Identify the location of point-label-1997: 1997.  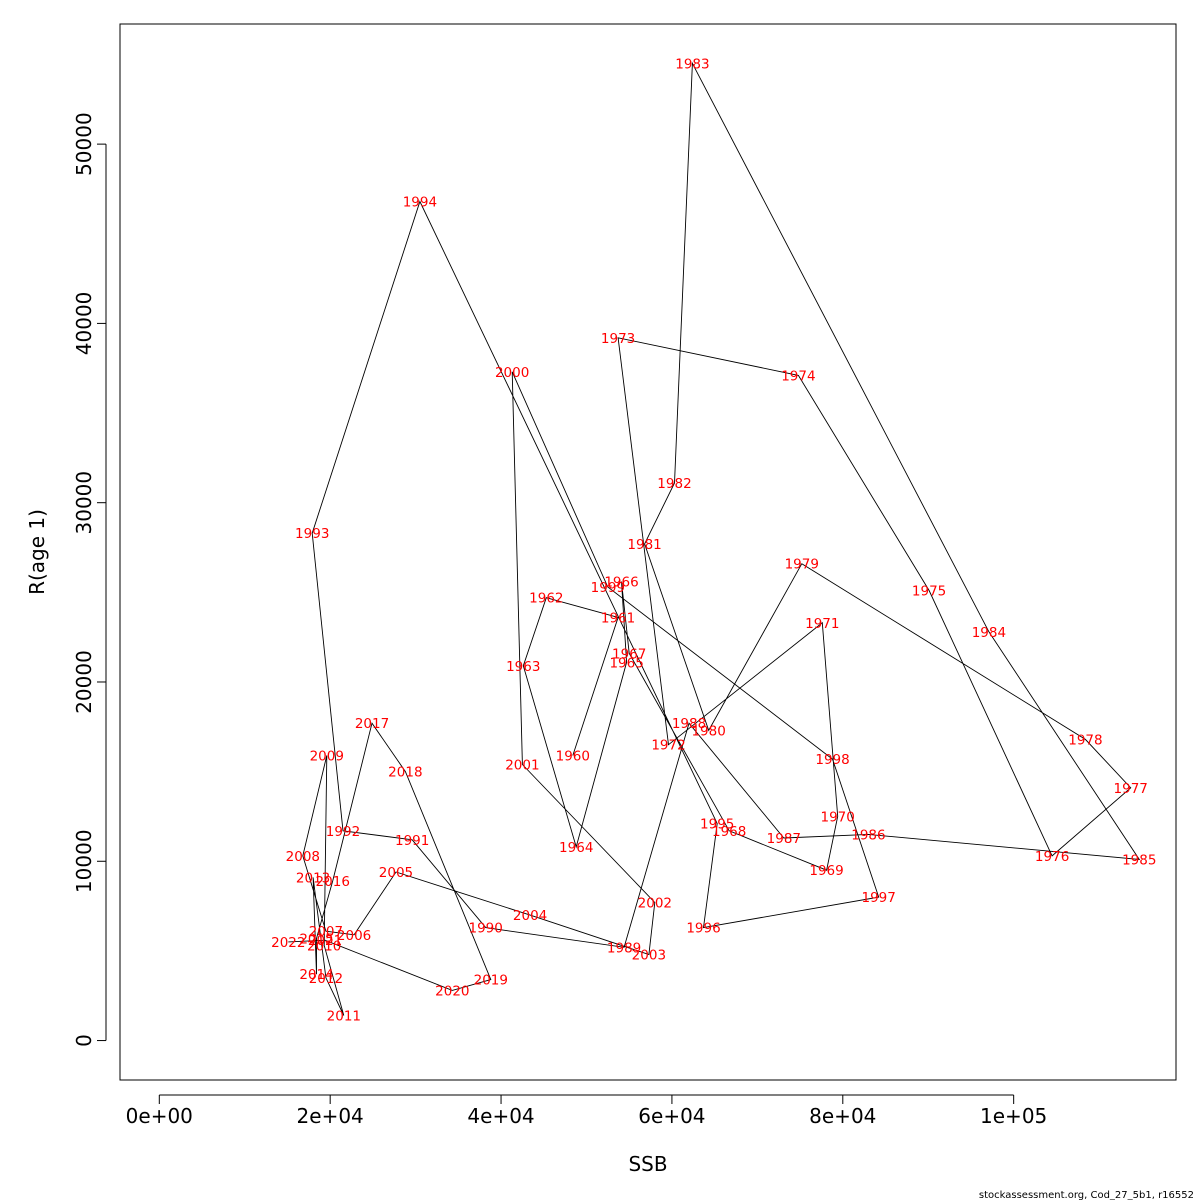
(878, 898).